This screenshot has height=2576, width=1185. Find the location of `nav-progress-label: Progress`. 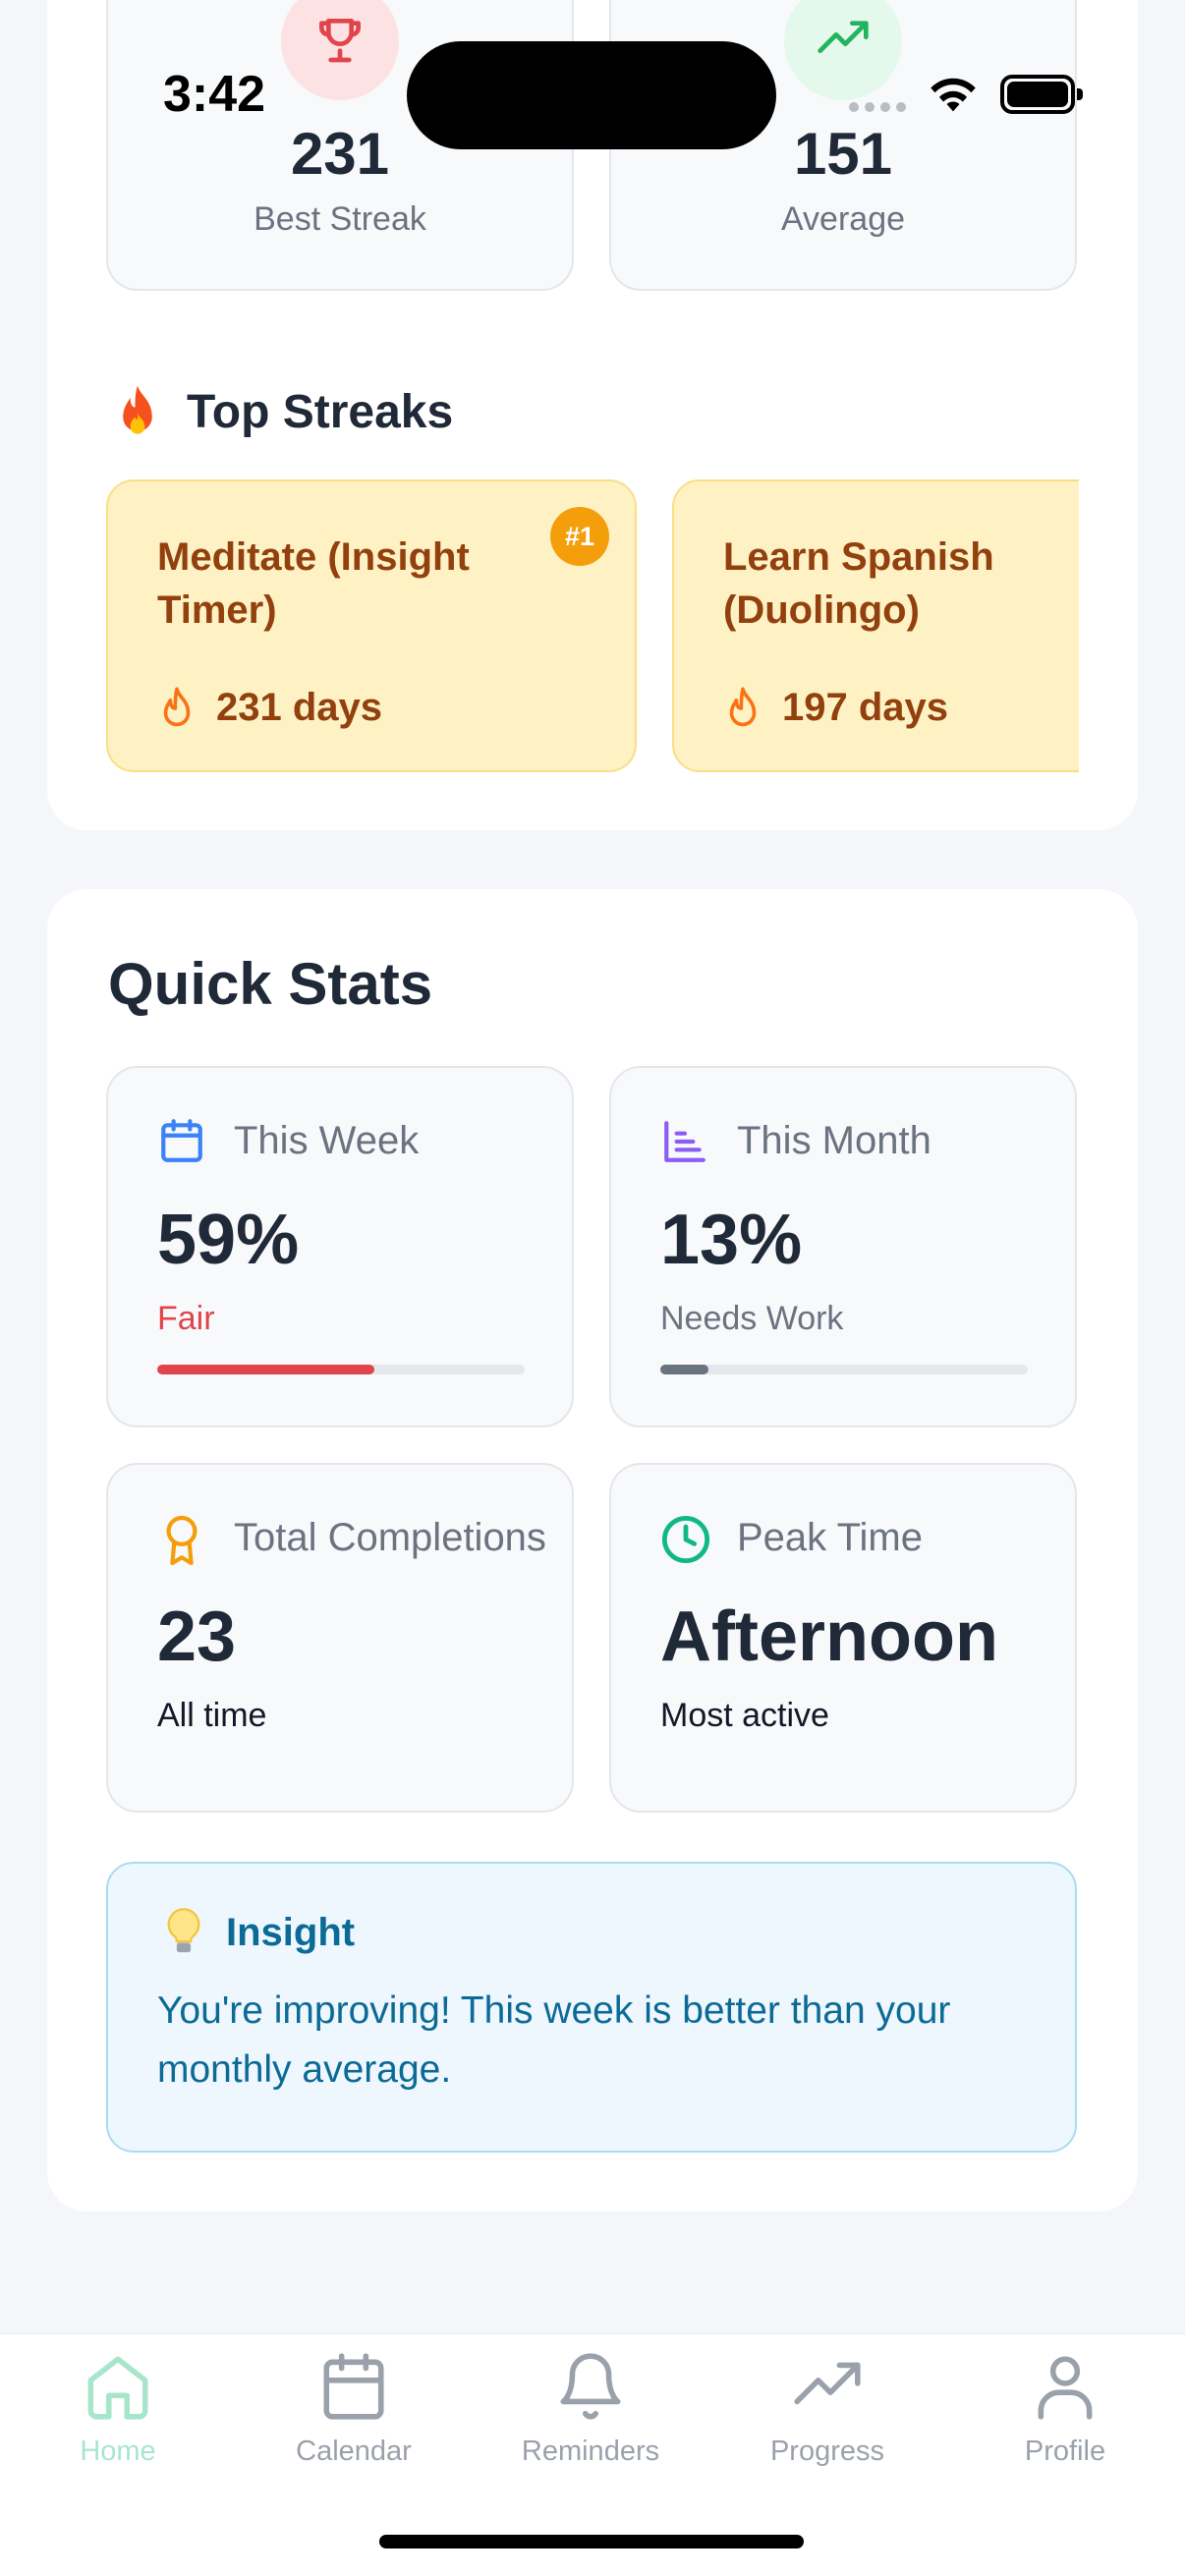

nav-progress-label: Progress is located at coordinates (827, 2451).